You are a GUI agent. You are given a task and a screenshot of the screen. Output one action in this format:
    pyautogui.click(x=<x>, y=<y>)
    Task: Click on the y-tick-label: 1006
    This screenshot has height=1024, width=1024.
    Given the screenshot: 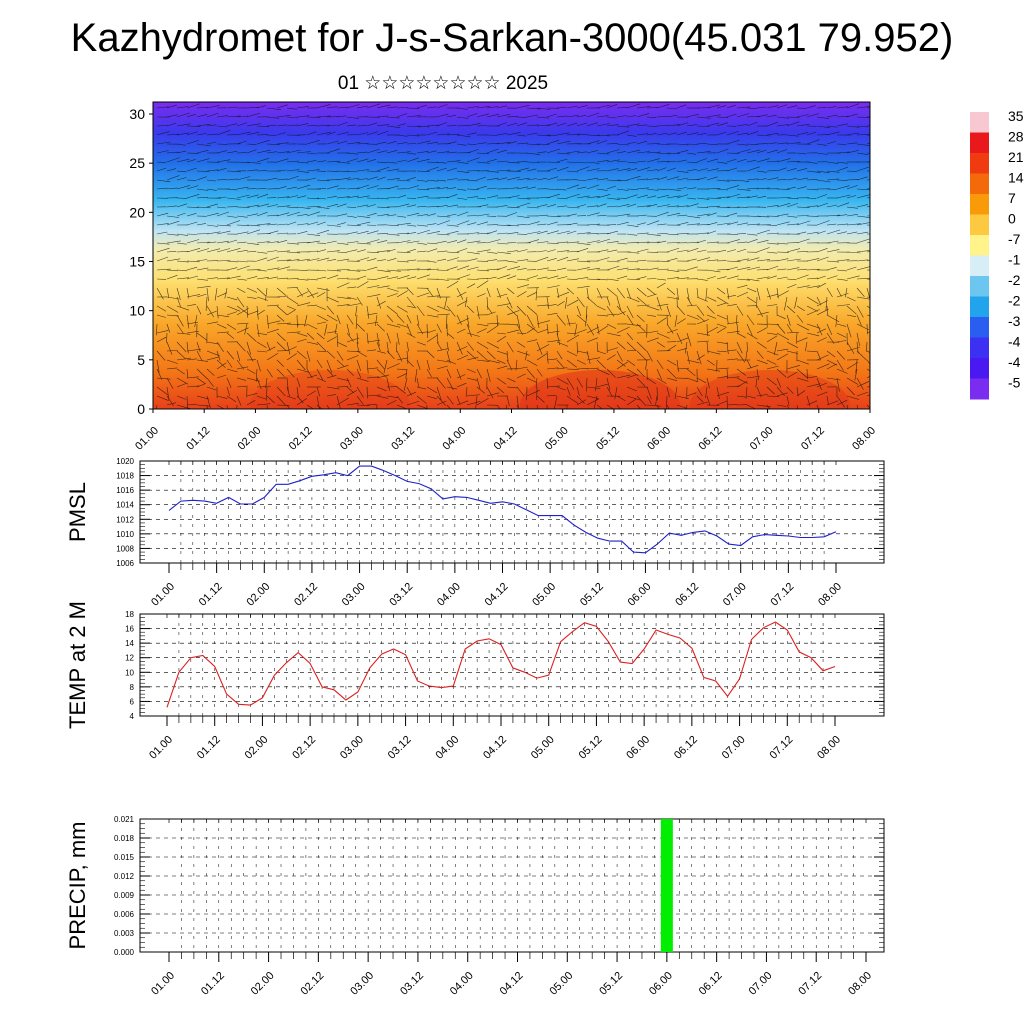 What is the action you would take?
    pyautogui.click(x=125, y=563)
    